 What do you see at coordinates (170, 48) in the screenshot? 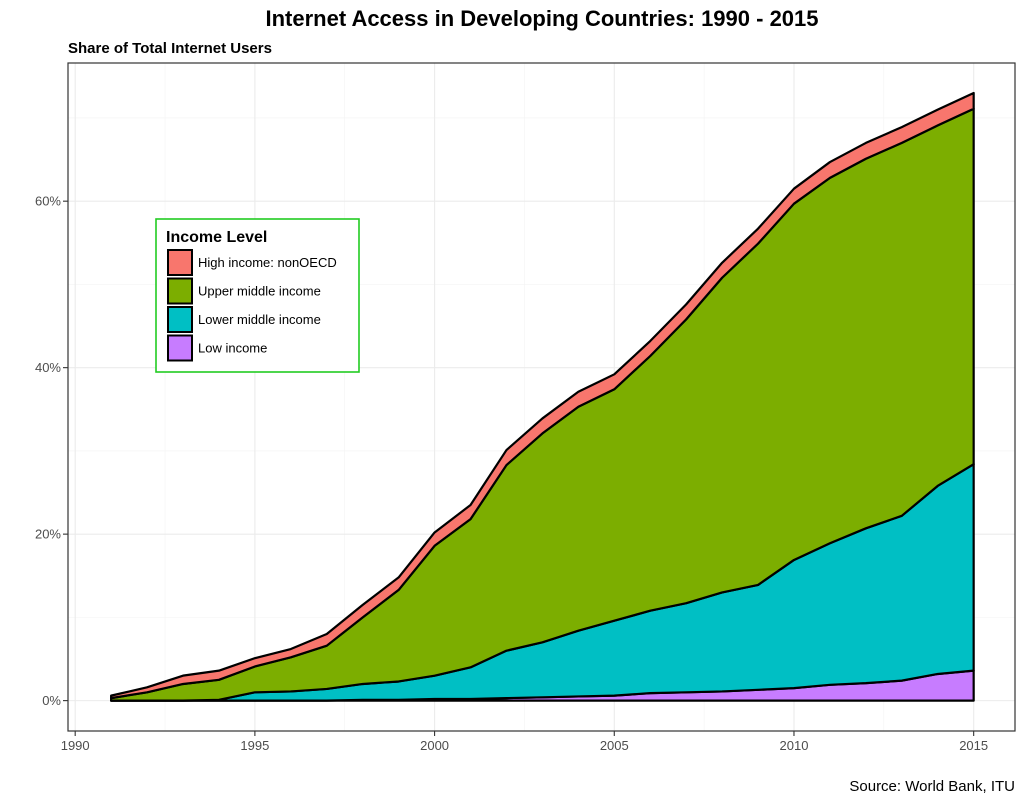
I see `chart-subtitle: Share of Total Internet Users` at bounding box center [170, 48].